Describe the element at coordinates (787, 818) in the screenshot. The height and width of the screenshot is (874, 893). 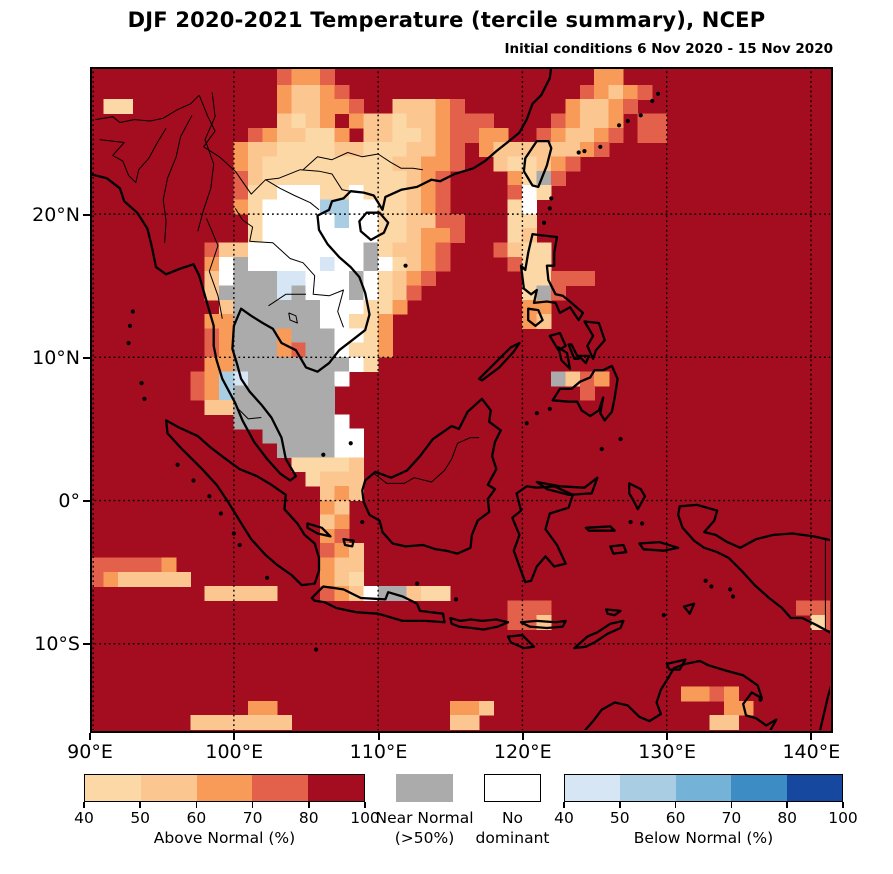
I see `below-normal-tick-label: 80` at that location.